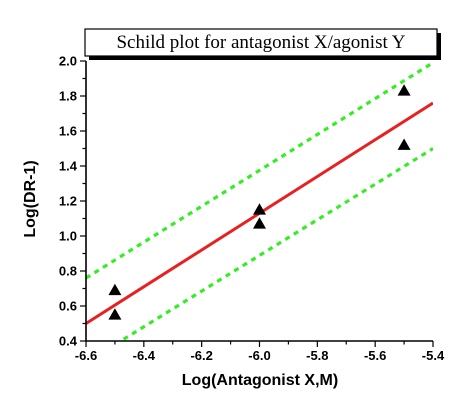 The image size is (474, 415). Describe the element at coordinates (144, 355) in the screenshot. I see `x-tick-label: -6.4` at that location.